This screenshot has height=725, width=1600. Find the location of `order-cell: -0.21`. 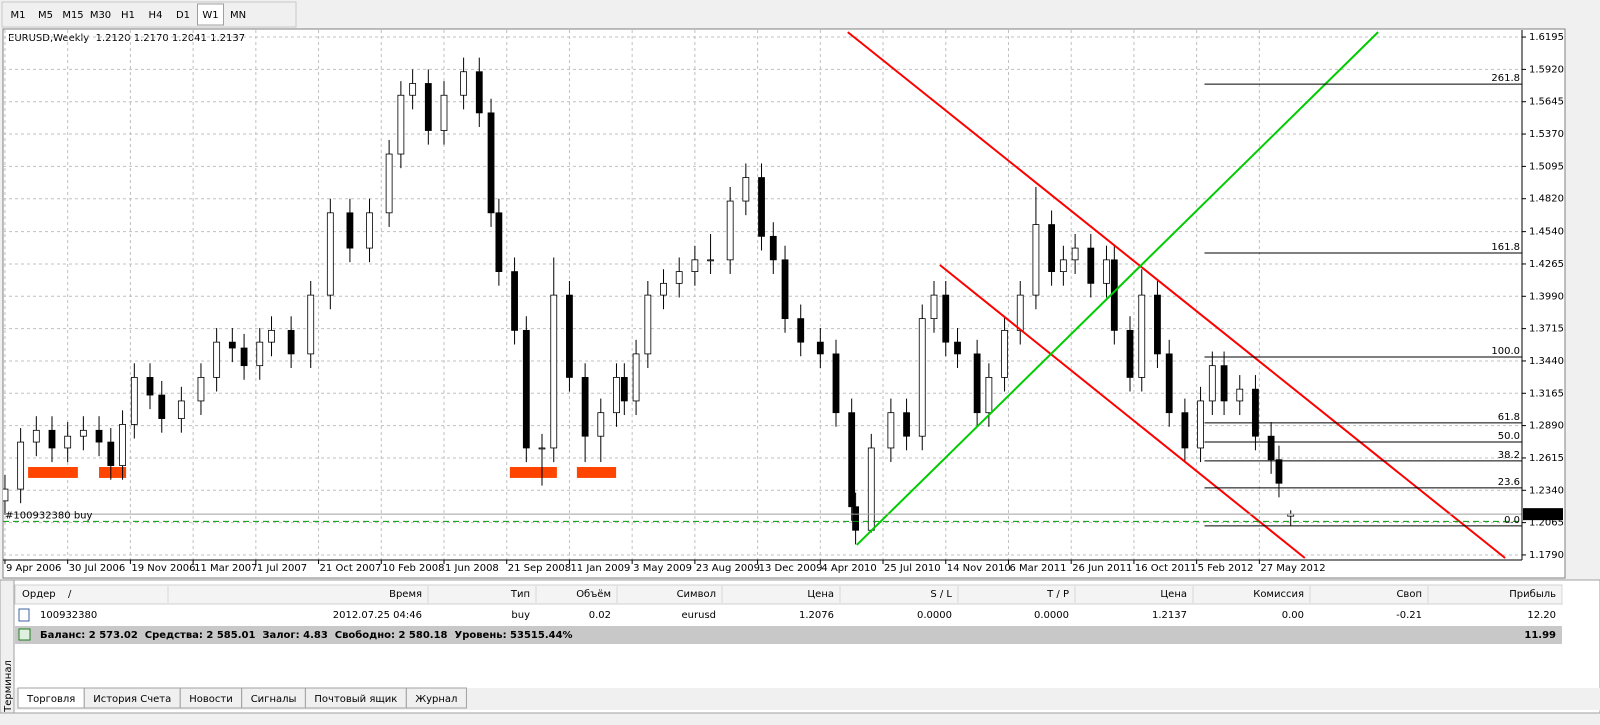

order-cell: -0.21 is located at coordinates (1409, 615).